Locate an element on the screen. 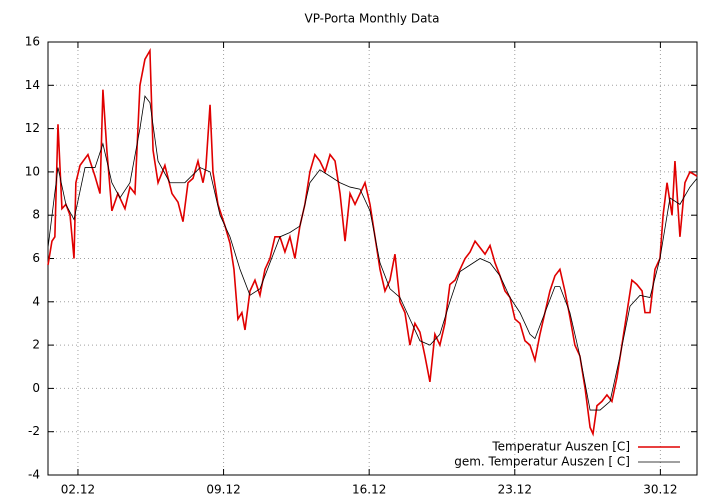  x-tick-label: 16.12 is located at coordinates (369, 490).